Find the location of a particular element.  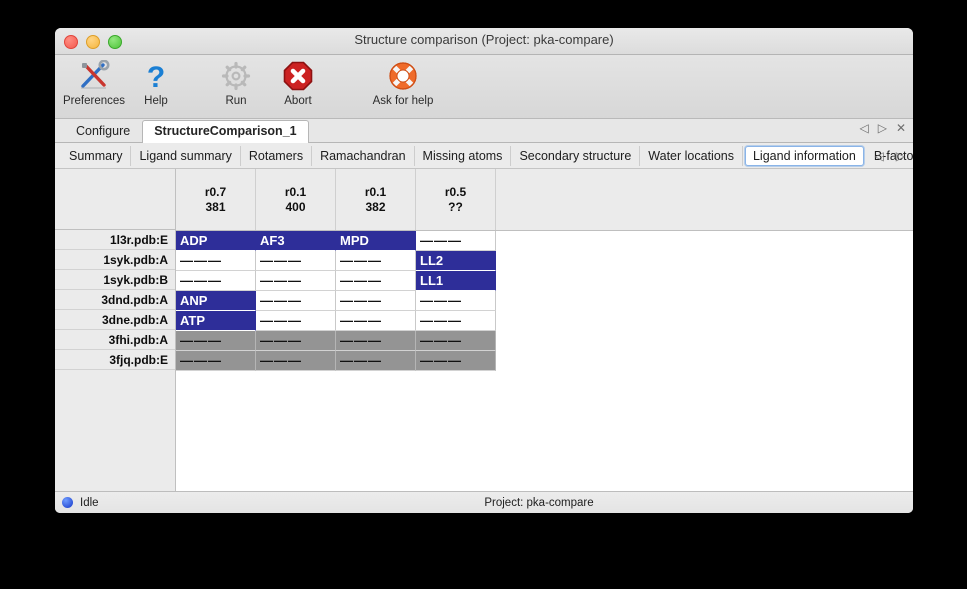

status-indicator-icon is located at coordinates (67, 502).